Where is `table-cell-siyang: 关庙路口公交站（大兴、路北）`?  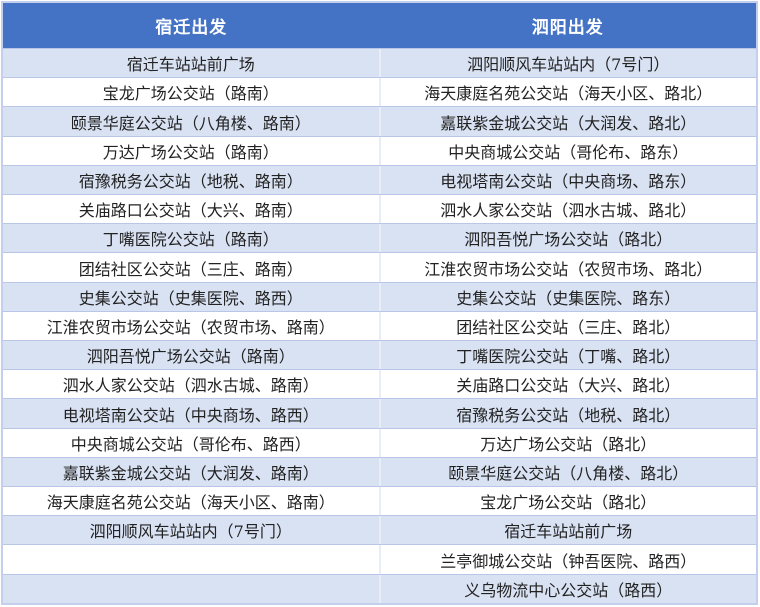 table-cell-siyang: 关庙路口公交站（大兴、路北） is located at coordinates (567, 384).